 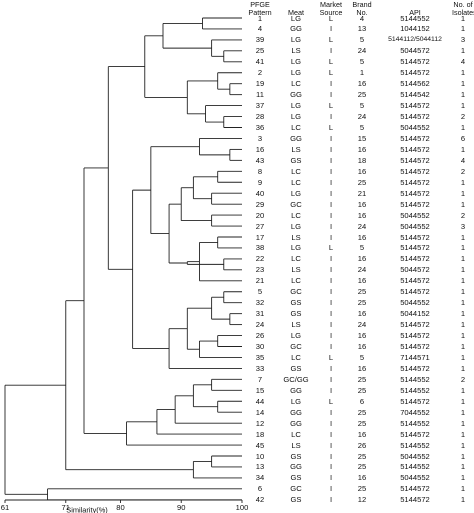 I want to click on api-cell: 5044552, so click(x=415, y=127).